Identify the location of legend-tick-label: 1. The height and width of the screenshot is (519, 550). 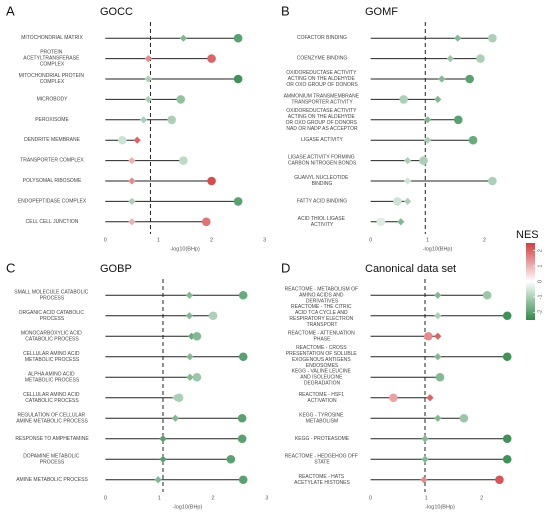
(540, 266).